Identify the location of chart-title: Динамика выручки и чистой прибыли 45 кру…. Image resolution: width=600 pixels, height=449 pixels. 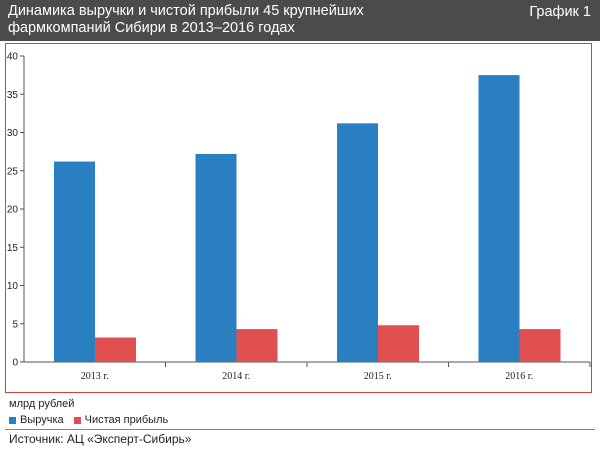
(186, 19).